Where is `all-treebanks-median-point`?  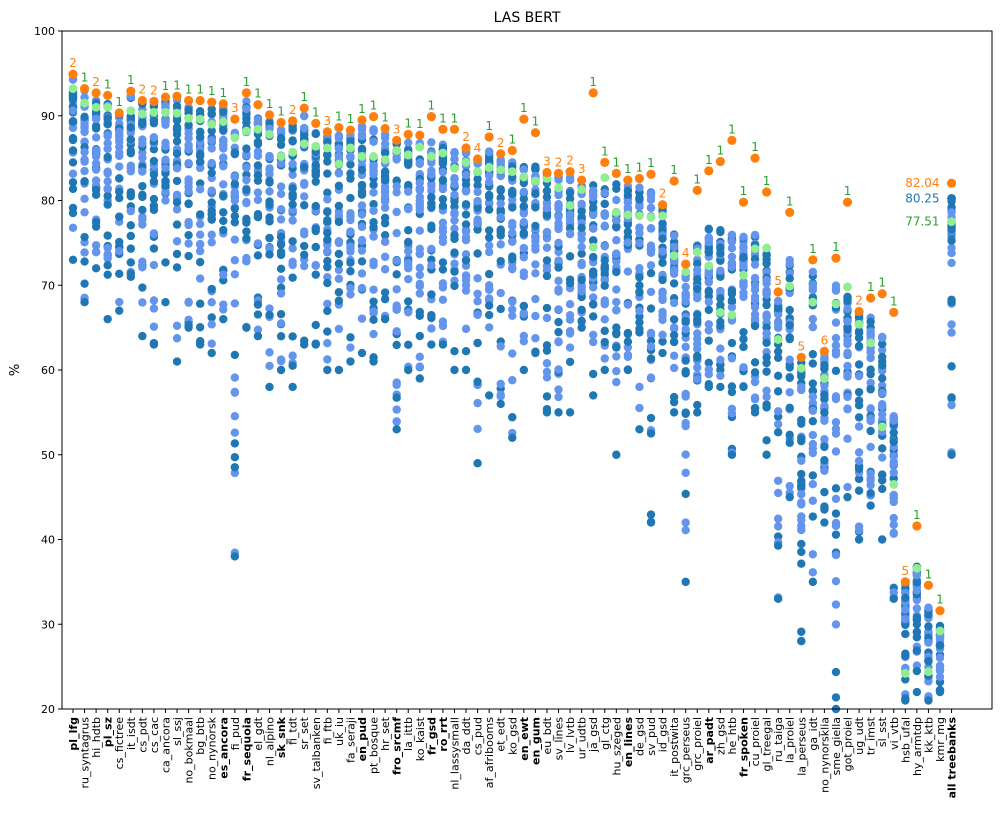
all-treebanks-median-point is located at coordinates (951, 198).